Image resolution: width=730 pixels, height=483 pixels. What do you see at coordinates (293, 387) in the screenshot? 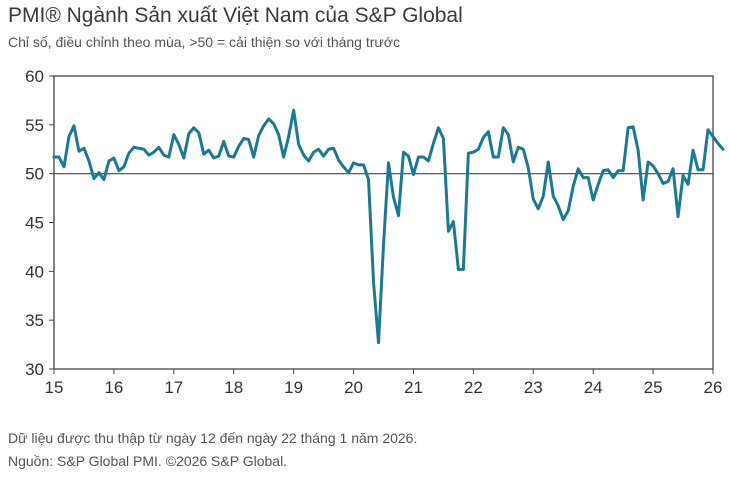
I see `x-tick-label: 19` at bounding box center [293, 387].